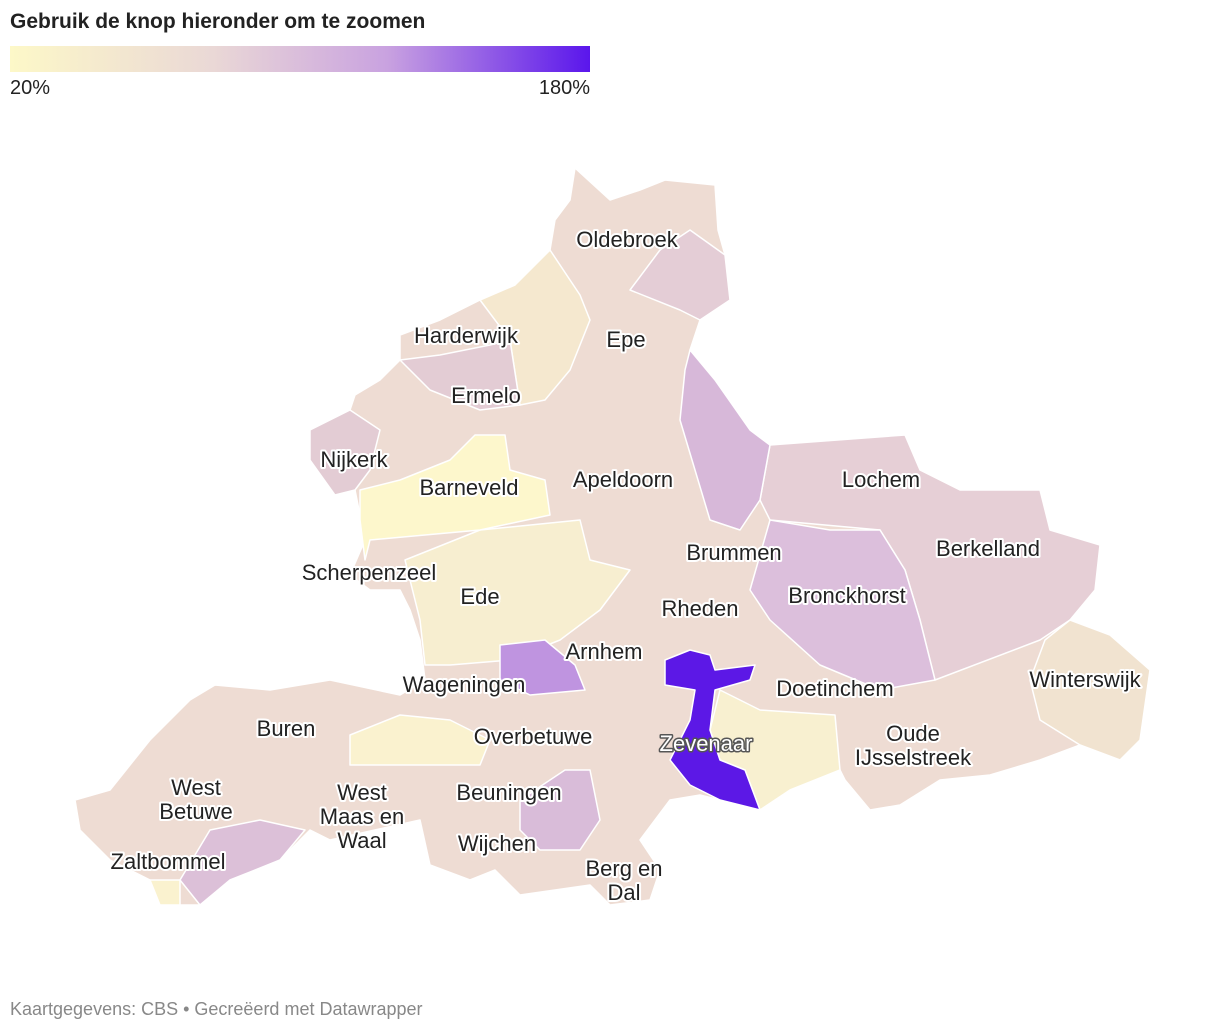  I want to click on region-label: Rheden, so click(699, 608).